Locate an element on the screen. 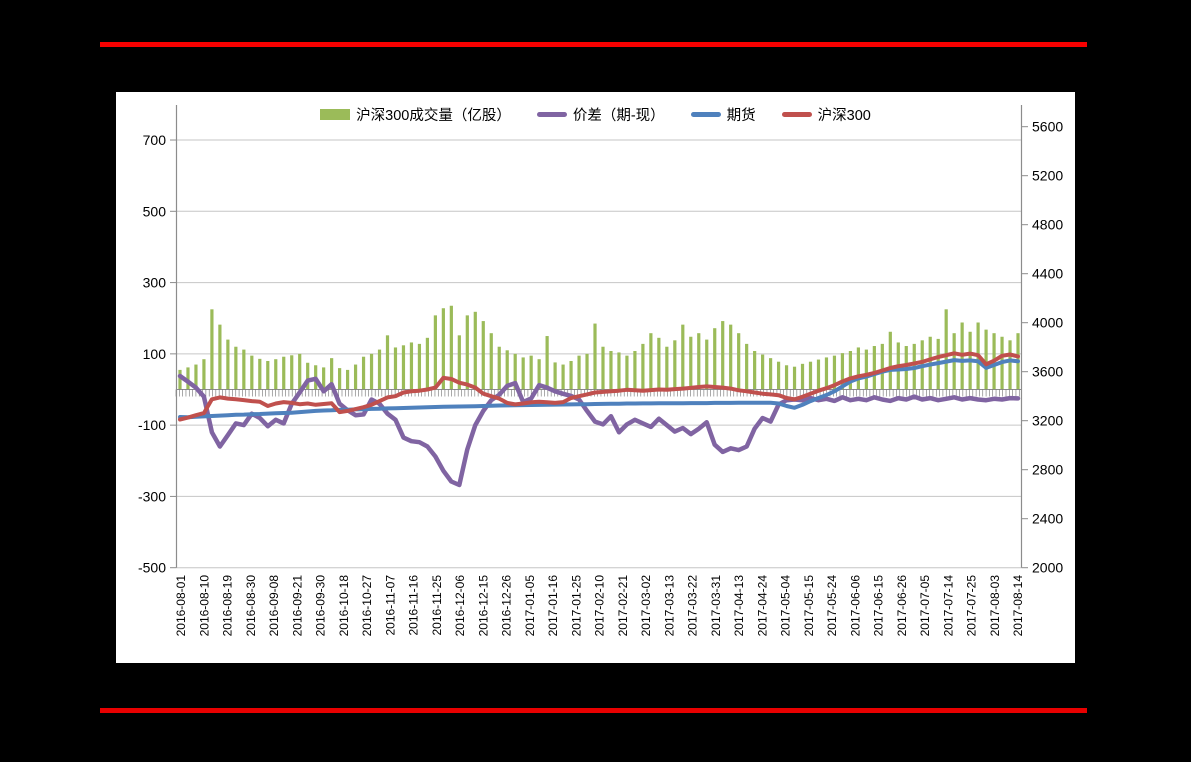 The image size is (1191, 762). date-label: 2017-05-15 is located at coordinates (809, 606).